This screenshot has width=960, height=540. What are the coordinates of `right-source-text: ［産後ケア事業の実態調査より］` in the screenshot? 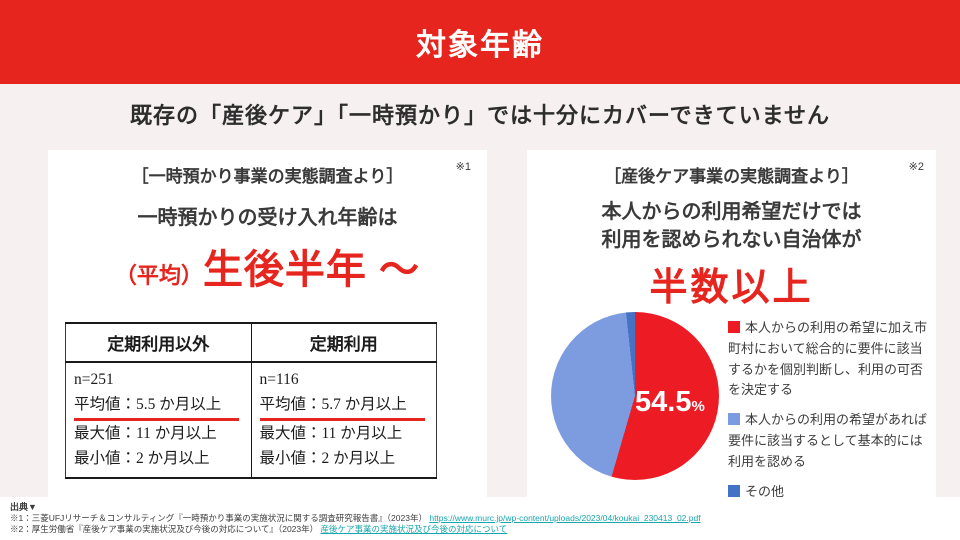 It's located at (731, 176).